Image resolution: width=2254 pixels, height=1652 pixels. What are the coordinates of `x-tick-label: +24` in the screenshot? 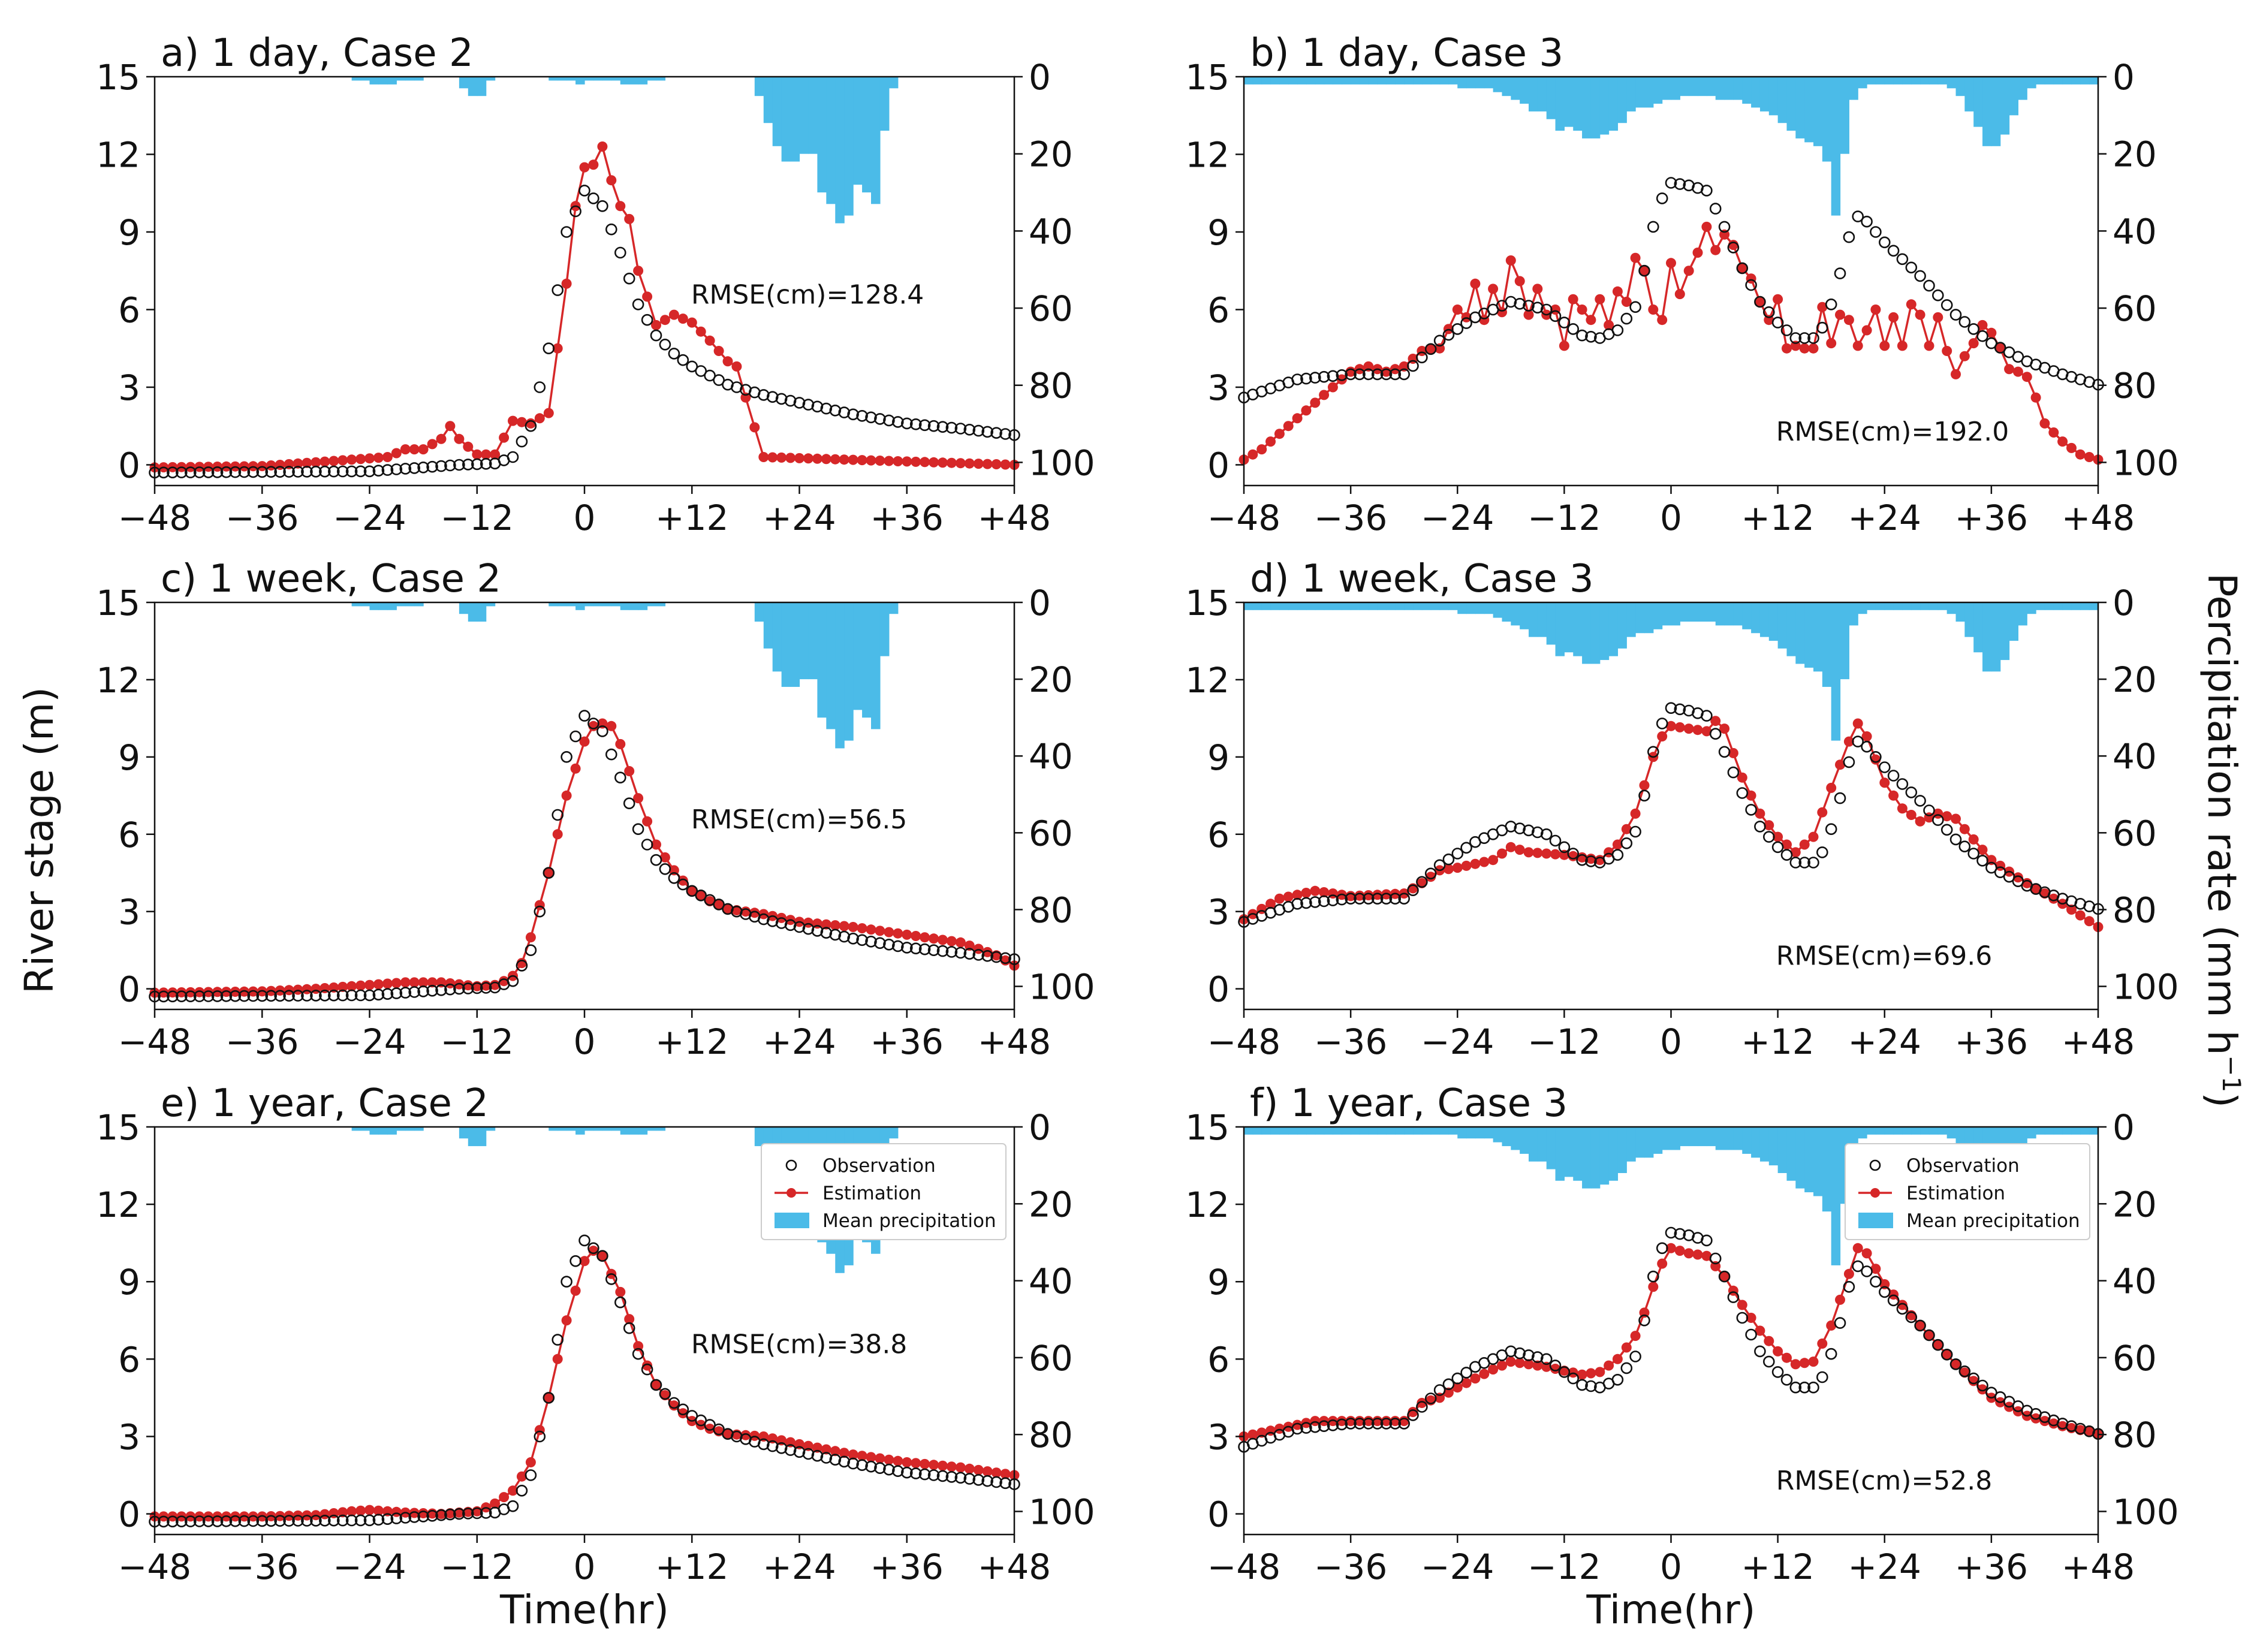 It's located at (799, 518).